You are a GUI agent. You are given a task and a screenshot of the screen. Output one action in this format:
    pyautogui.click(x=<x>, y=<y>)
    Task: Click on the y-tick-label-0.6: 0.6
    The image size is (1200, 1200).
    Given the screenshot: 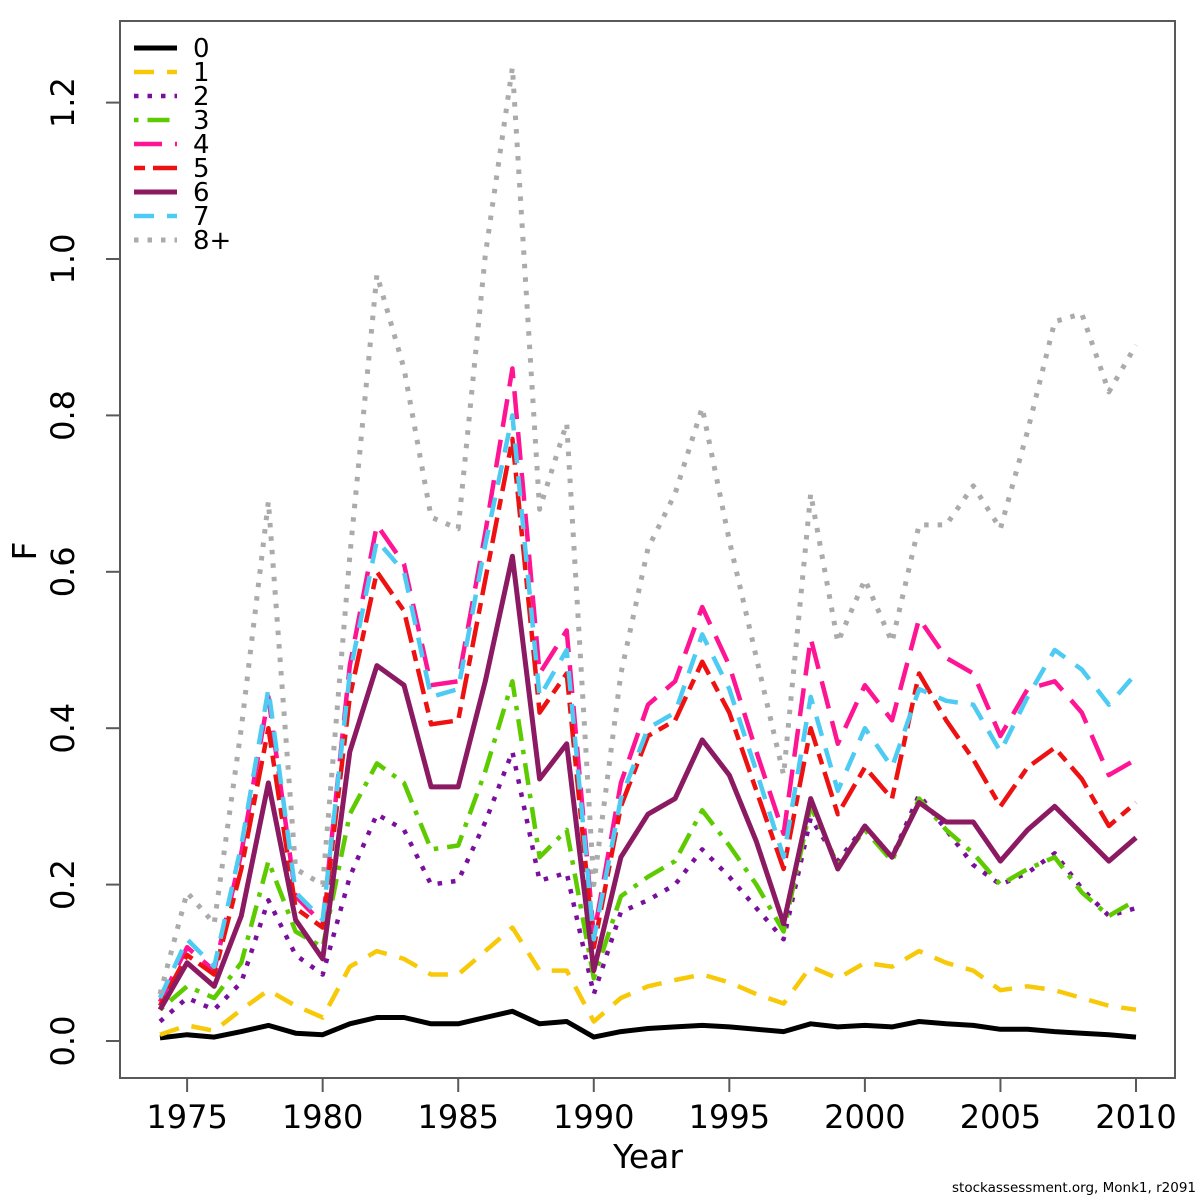 What is the action you would take?
    pyautogui.click(x=63, y=571)
    